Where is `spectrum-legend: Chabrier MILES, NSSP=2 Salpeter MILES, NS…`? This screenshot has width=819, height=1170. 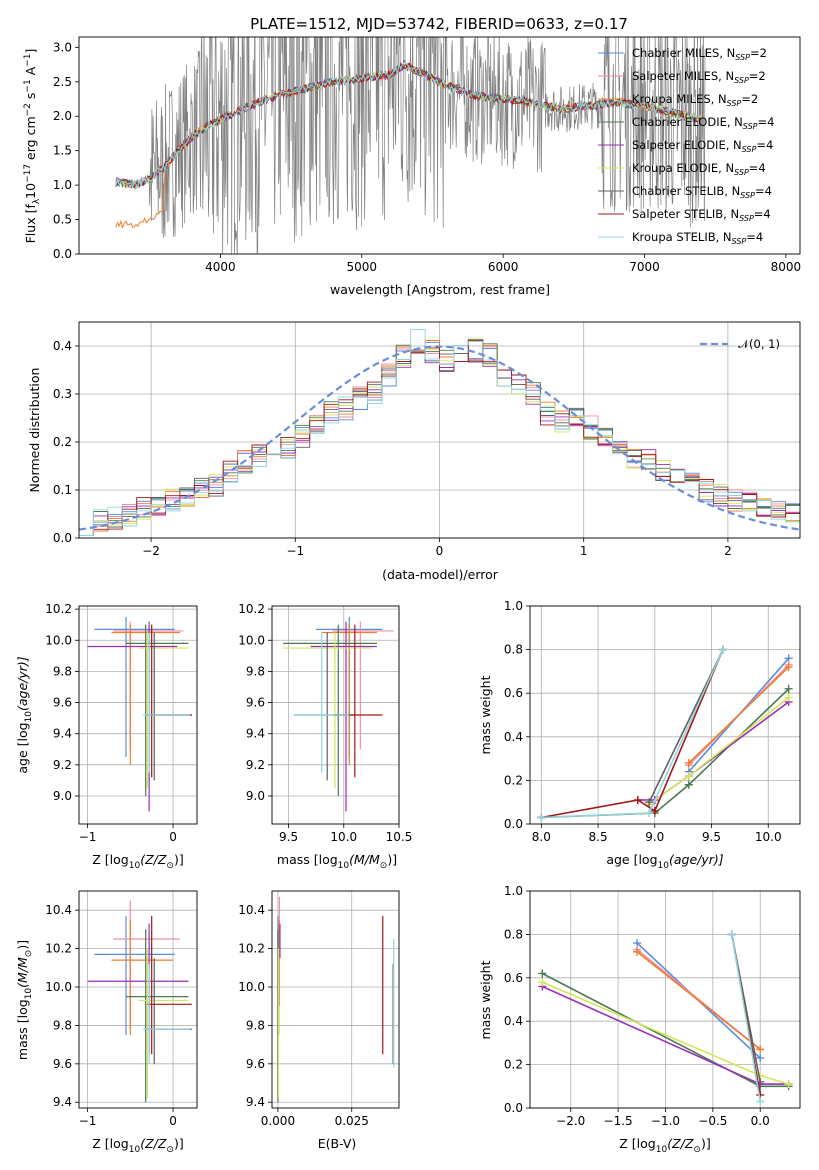
spectrum-legend: Chabrier MILES, NSSP=2 Salpeter MILES, NS… is located at coordinates (686, 146).